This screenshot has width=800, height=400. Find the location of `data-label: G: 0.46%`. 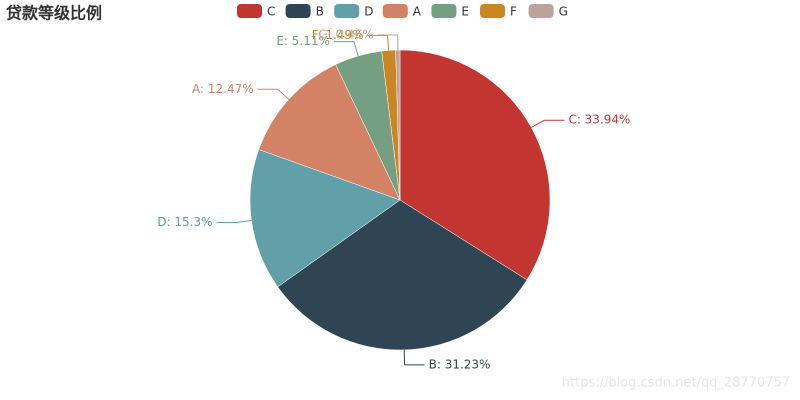

data-label: G: 0.46% is located at coordinates (345, 35).